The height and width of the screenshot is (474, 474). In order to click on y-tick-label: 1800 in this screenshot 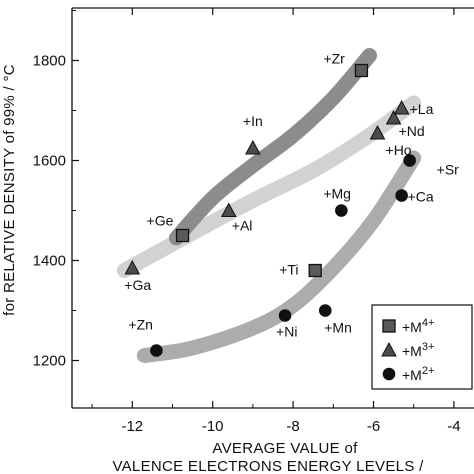, I will do `click(49, 61)`.